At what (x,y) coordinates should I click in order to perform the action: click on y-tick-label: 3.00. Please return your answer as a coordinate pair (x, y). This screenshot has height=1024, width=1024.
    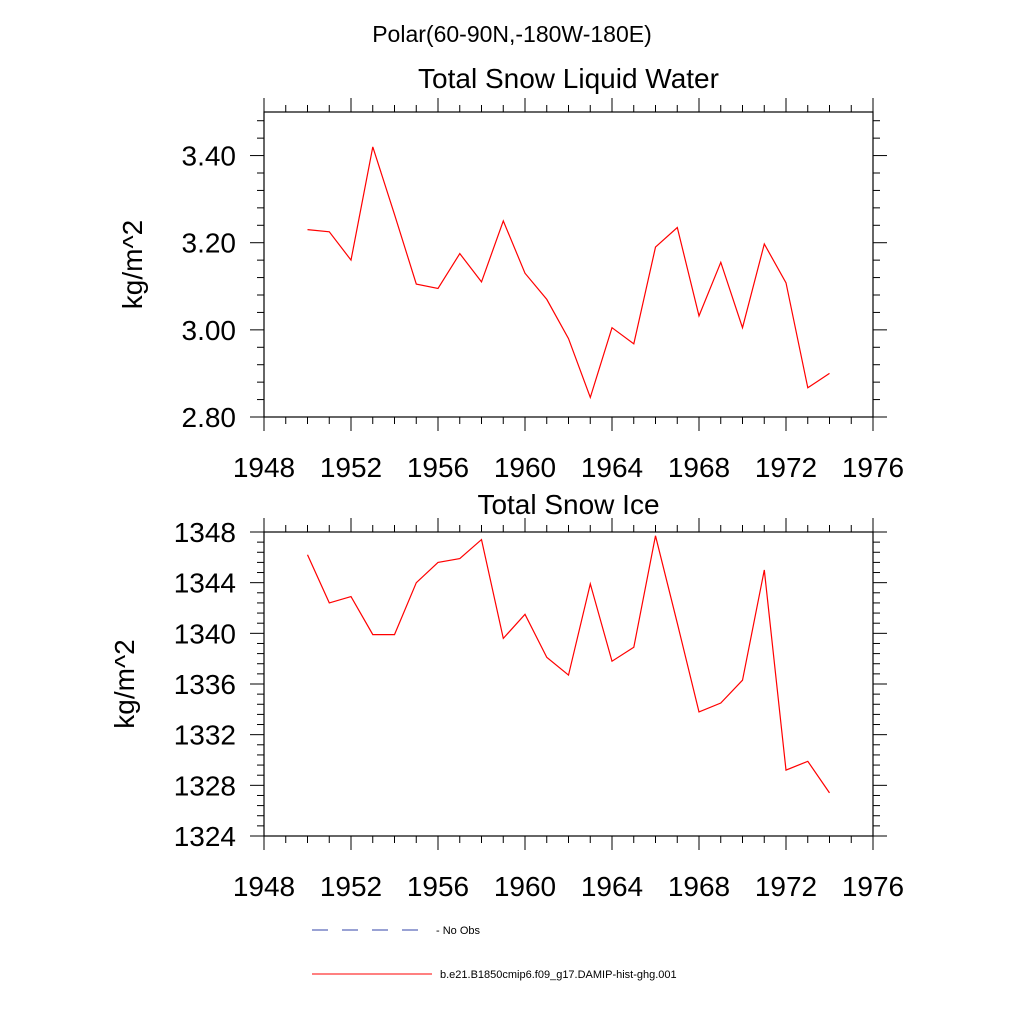
    Looking at the image, I should click on (209, 330).